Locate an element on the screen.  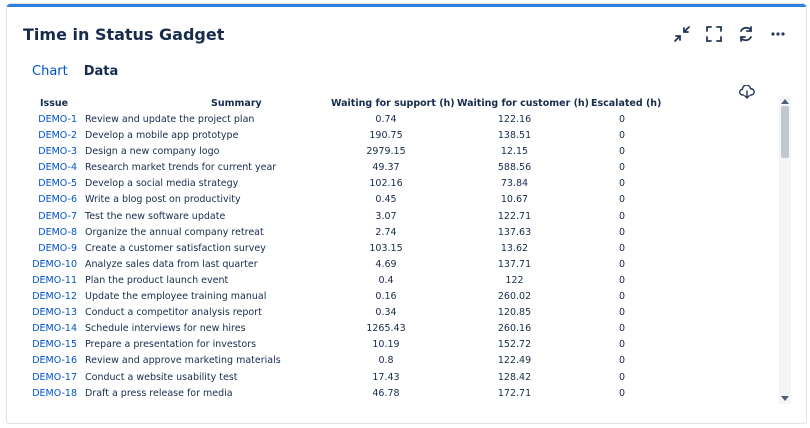
waiting-customer-cell: 12.15 is located at coordinates (514, 152).